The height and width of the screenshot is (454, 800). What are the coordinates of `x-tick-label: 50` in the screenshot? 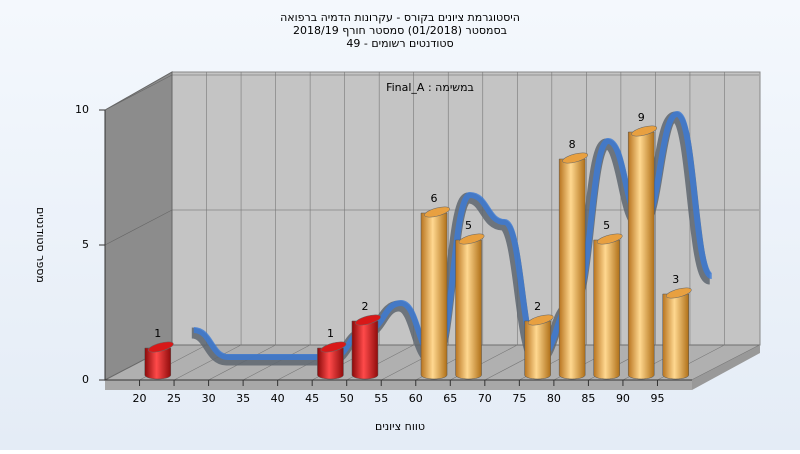 It's located at (347, 398).